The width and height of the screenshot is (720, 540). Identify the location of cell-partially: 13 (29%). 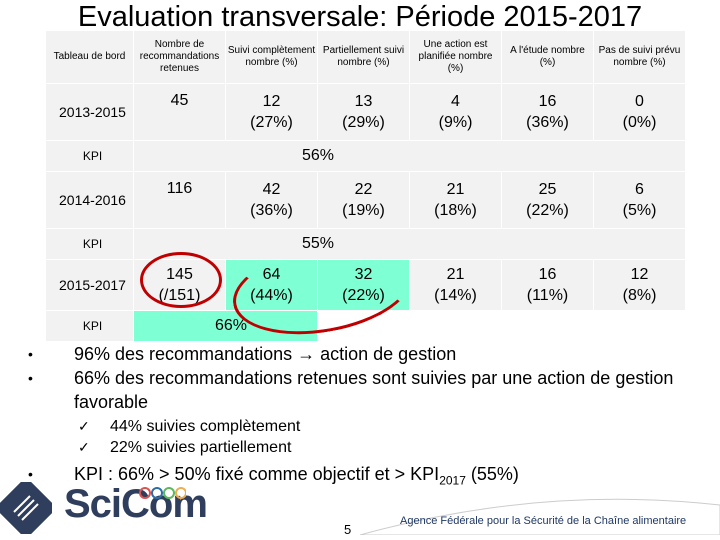
(363, 112).